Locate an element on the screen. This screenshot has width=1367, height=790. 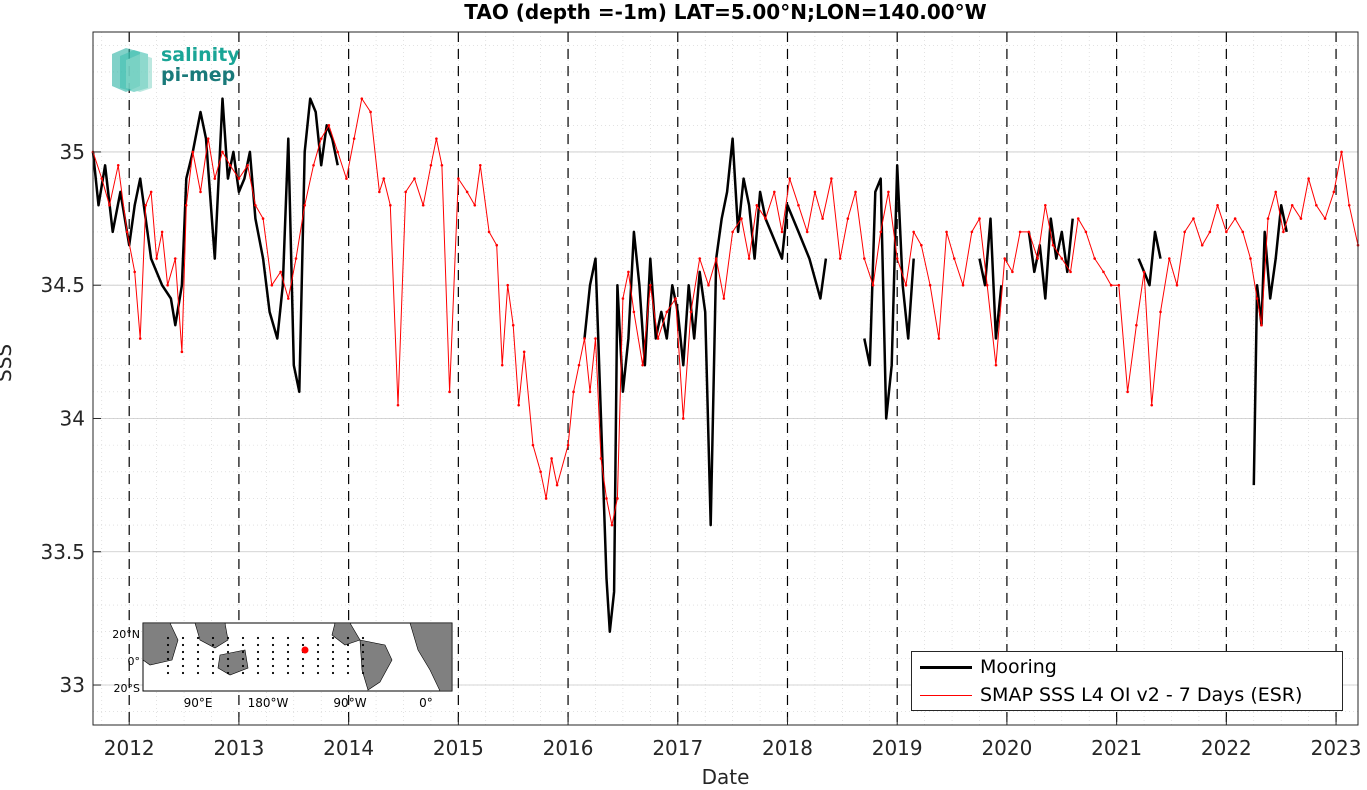
logo-text-pimep: pi-mep is located at coordinates (198, 75).